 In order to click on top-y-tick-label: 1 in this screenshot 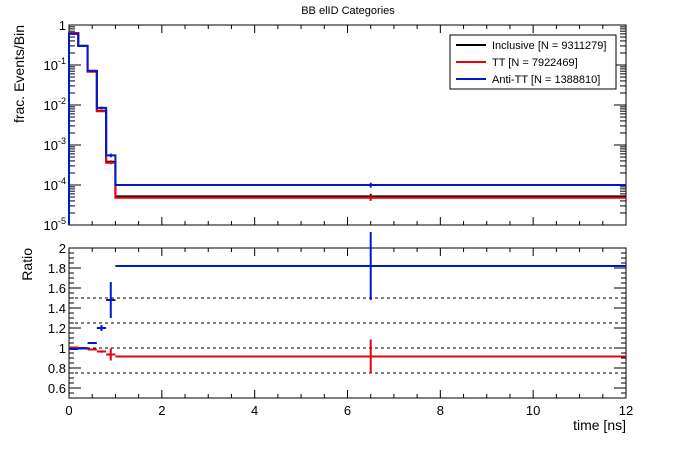, I will do `click(62, 25)`.